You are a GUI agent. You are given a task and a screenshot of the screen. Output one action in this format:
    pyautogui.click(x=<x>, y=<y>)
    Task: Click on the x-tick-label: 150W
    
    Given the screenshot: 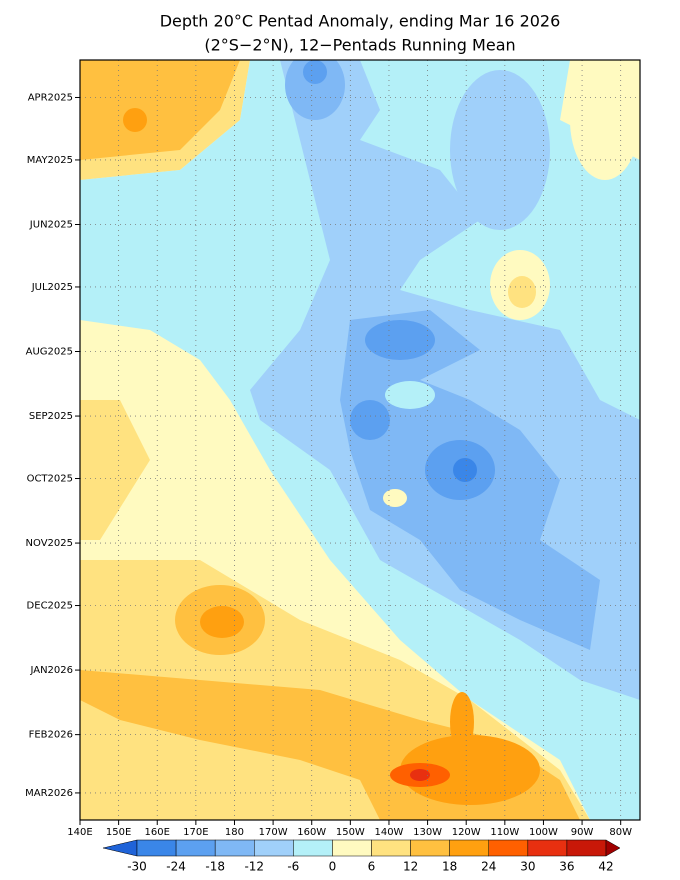 What is the action you would take?
    pyautogui.click(x=350, y=832)
    